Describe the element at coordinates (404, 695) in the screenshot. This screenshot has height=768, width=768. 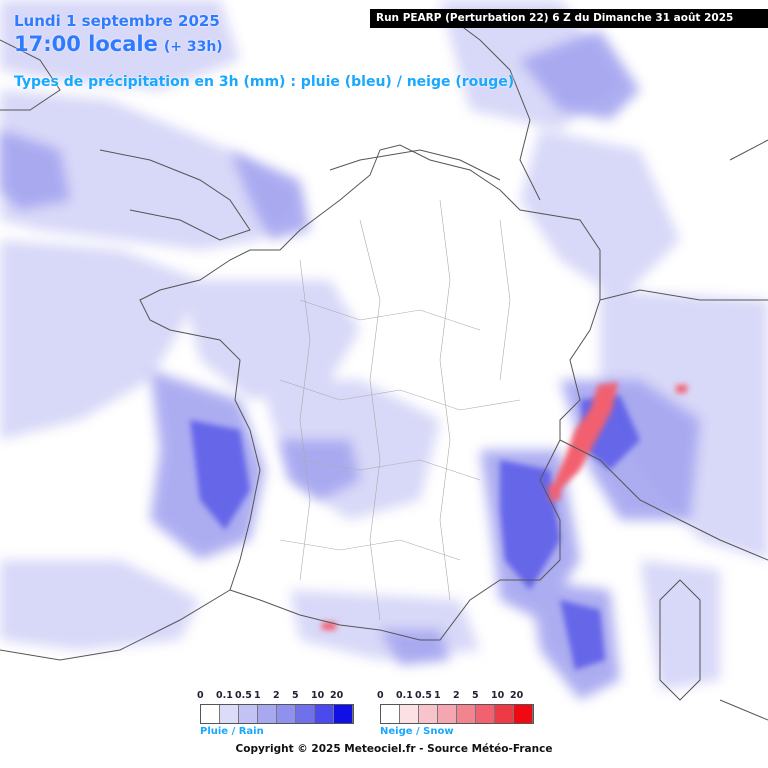
I see `snow-tick-label: 0.1` at that location.